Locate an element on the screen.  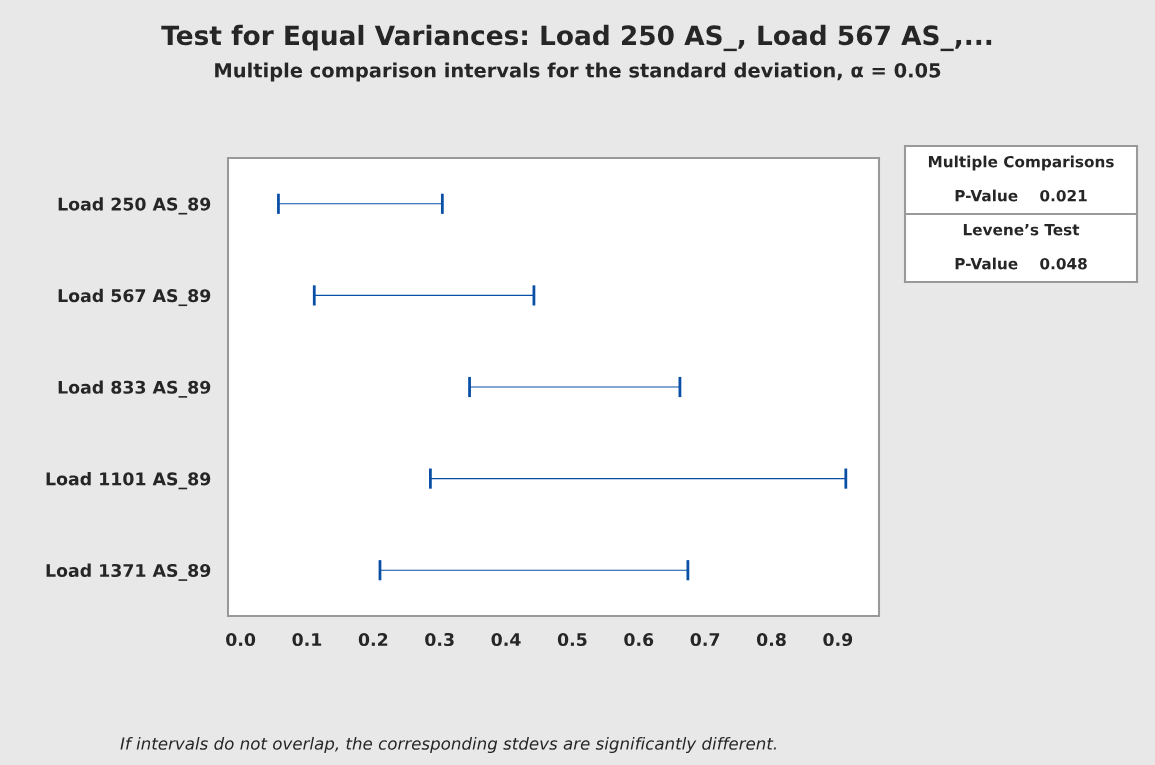
text: Levene’s Test is located at coordinates (1021, 230).